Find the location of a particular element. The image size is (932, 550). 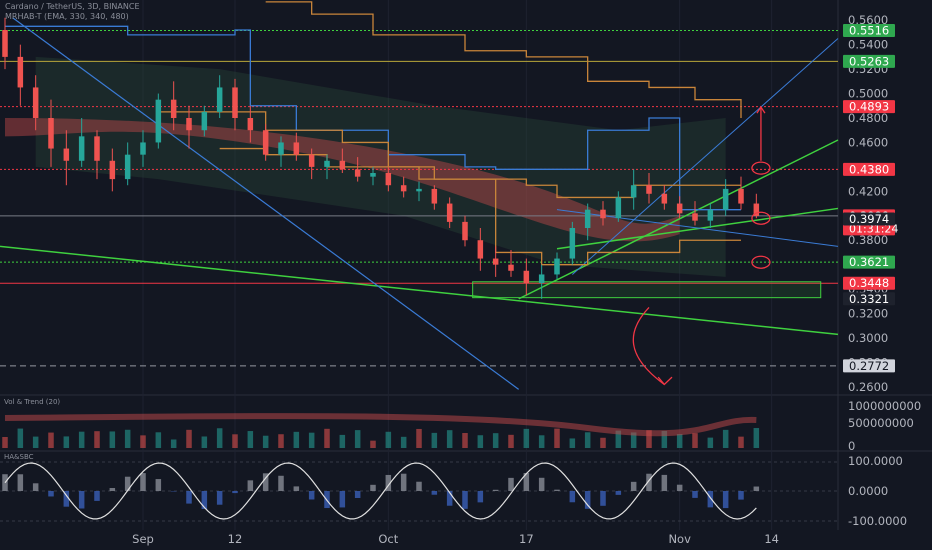

price-tick-label: 0.4200 is located at coordinates (868, 191).